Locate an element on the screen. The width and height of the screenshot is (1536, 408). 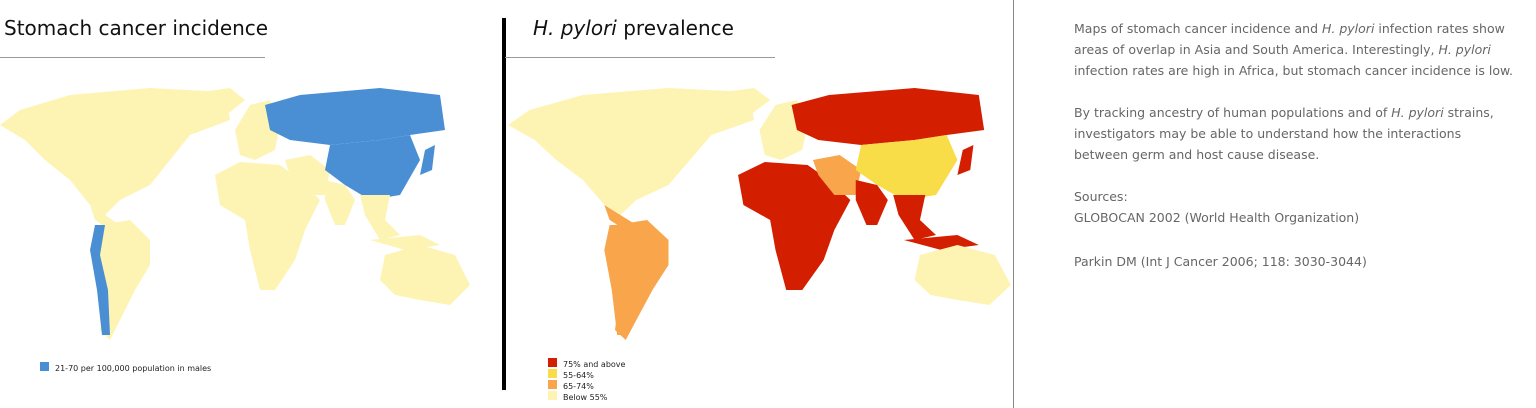
legend-item: 55-64% is located at coordinates (586, 374).